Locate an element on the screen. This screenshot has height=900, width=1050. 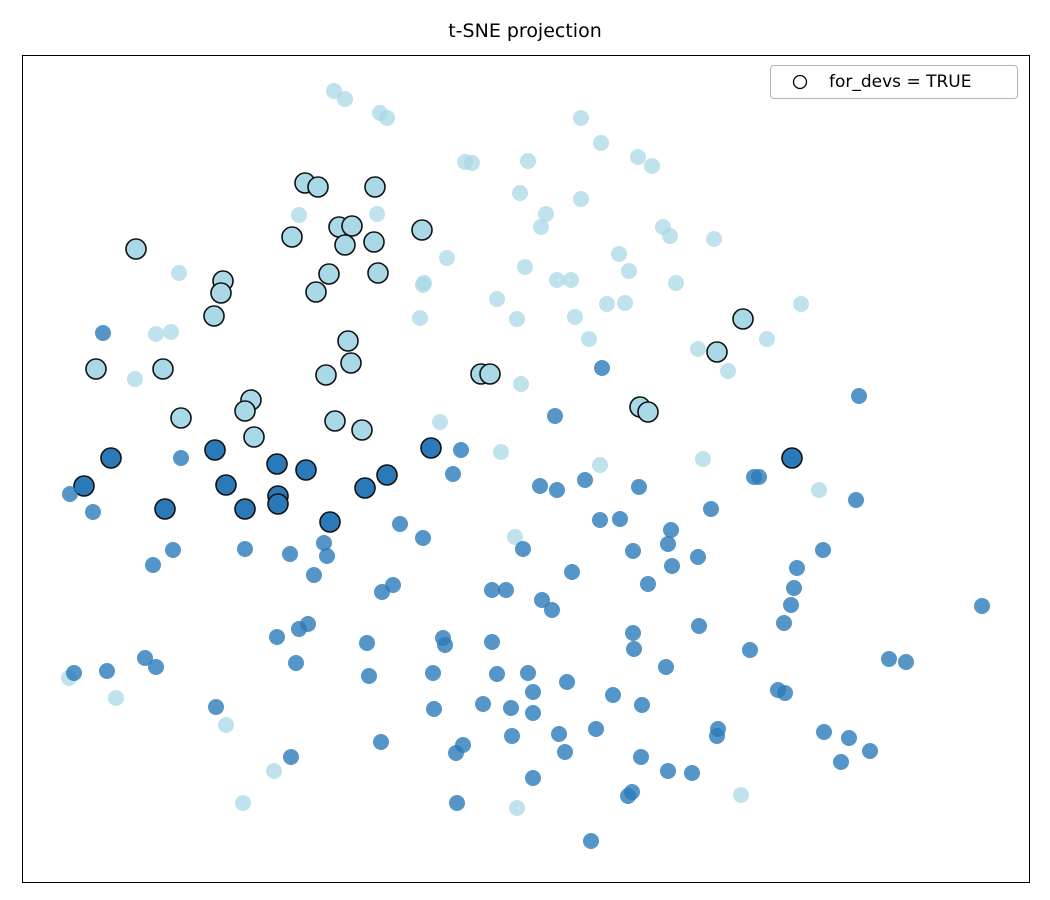
chart-title: t-SNE projection is located at coordinates (525, 31).